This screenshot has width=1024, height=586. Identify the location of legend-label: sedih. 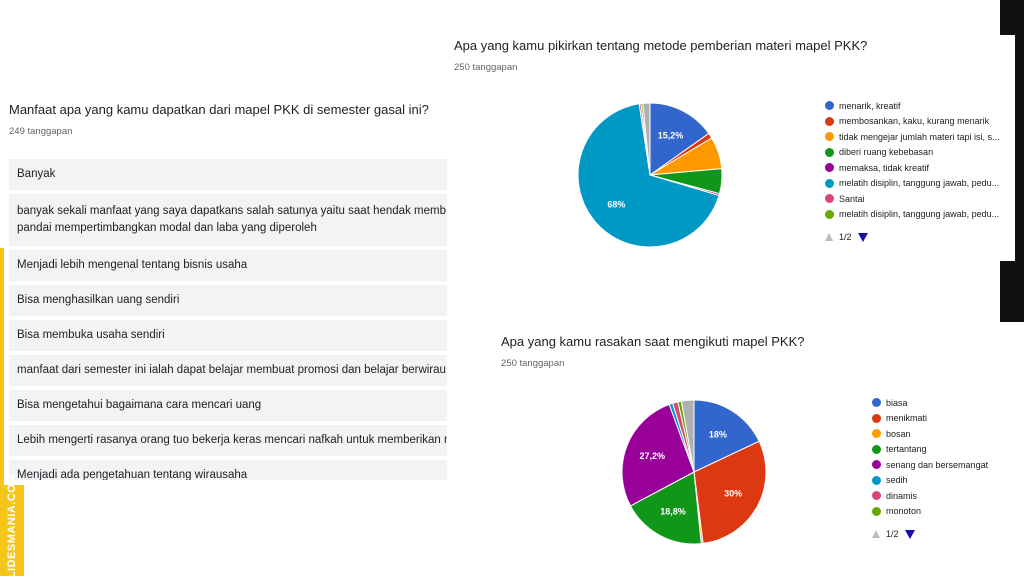
(897, 480).